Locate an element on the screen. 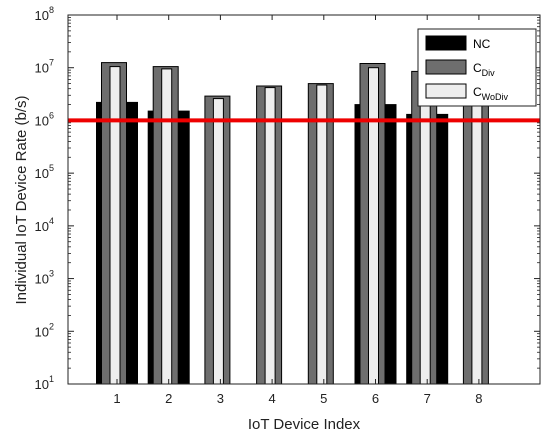  x-tick-label-7: 7 is located at coordinates (427, 398).